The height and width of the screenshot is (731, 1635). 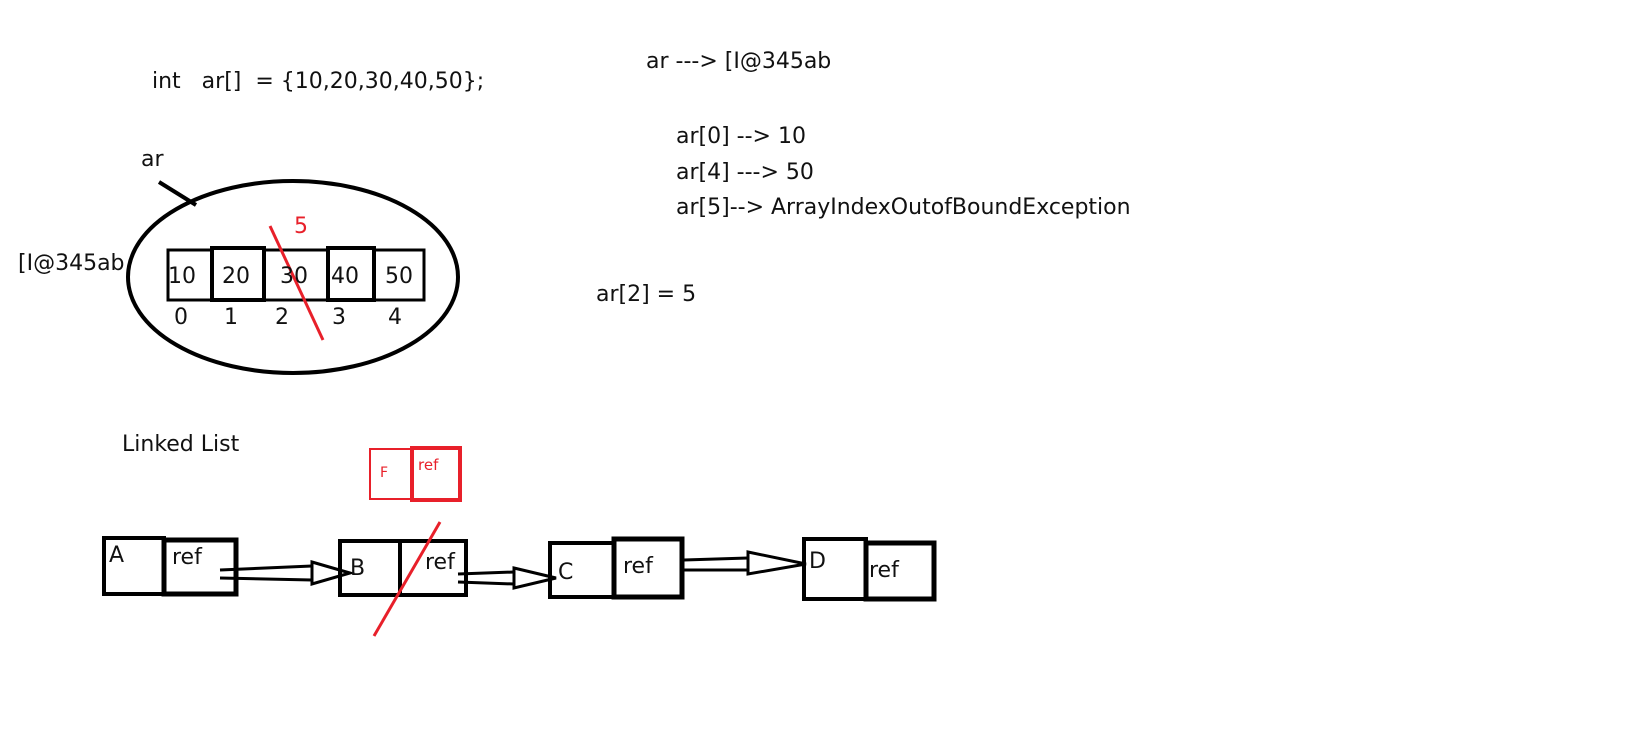 What do you see at coordinates (745, 563) in the screenshot?
I see `arrow-c-to-d` at bounding box center [745, 563].